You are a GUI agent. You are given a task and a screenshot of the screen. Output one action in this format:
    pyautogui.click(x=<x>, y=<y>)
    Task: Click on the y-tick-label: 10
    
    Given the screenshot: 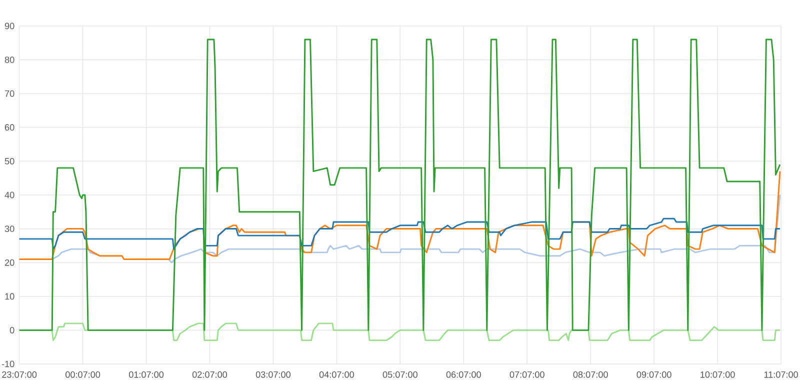 What is the action you would take?
    pyautogui.click(x=9, y=296)
    